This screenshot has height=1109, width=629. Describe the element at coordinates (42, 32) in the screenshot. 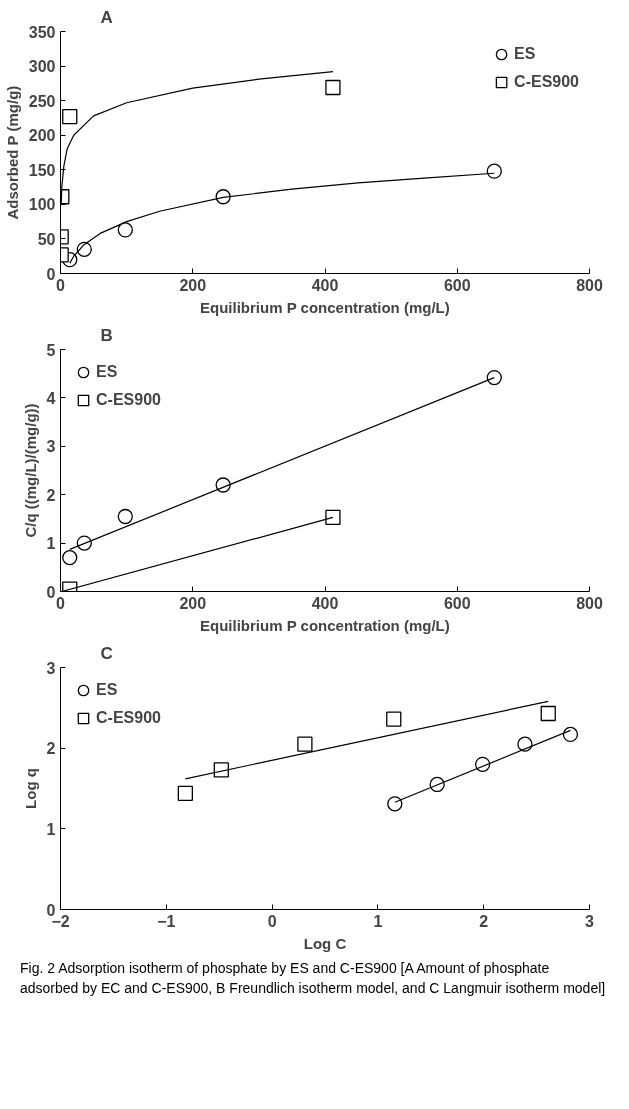

I see `y-tick-label: 350` at that location.